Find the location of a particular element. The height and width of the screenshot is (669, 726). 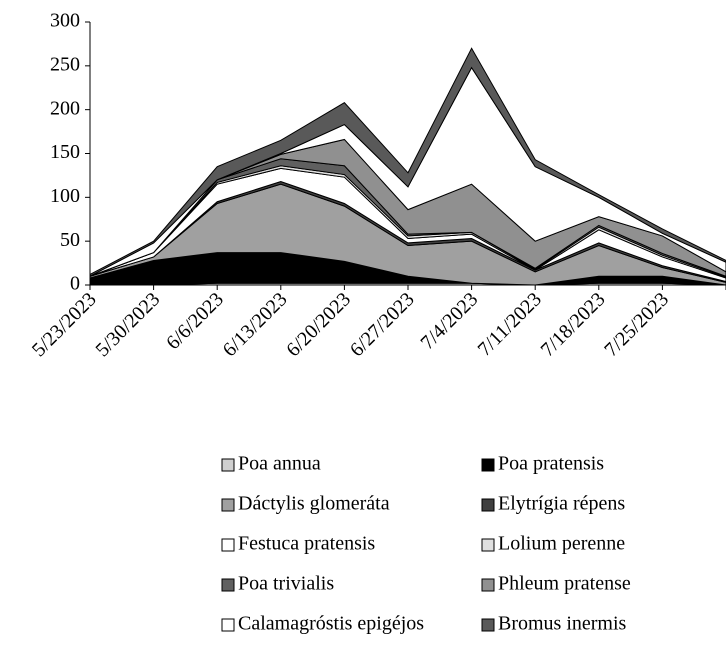

x-tick-label: 7/11/2023 is located at coordinates (510, 324).